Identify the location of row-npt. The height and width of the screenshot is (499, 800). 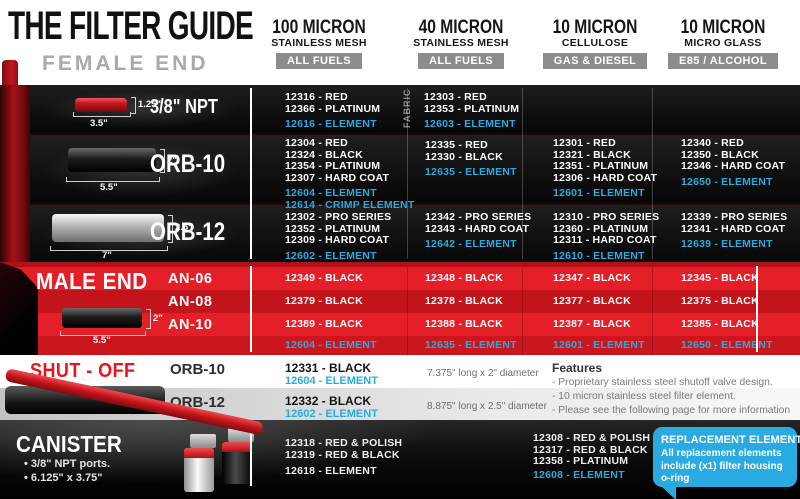
(400, 109).